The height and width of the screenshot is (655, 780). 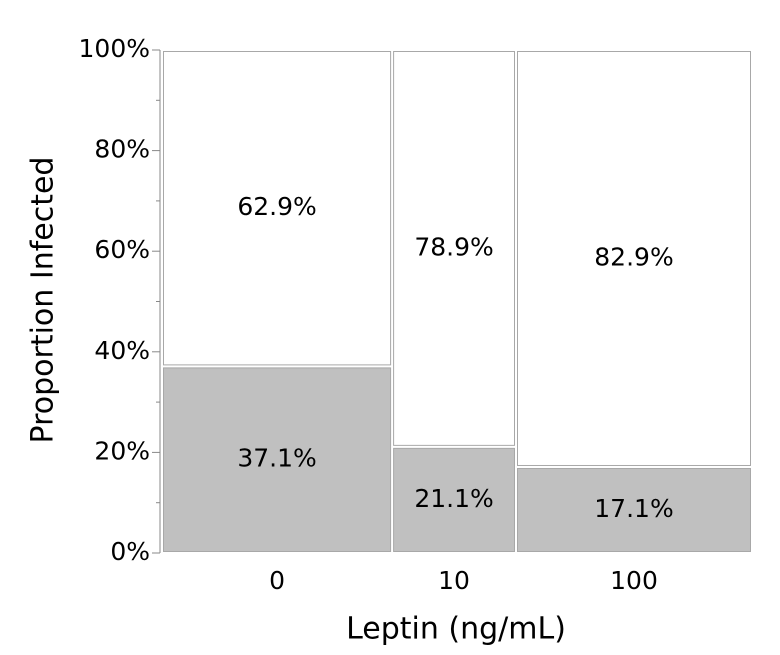 I want to click on x-axis-title: Leptin (ng/mL), so click(x=456, y=629).